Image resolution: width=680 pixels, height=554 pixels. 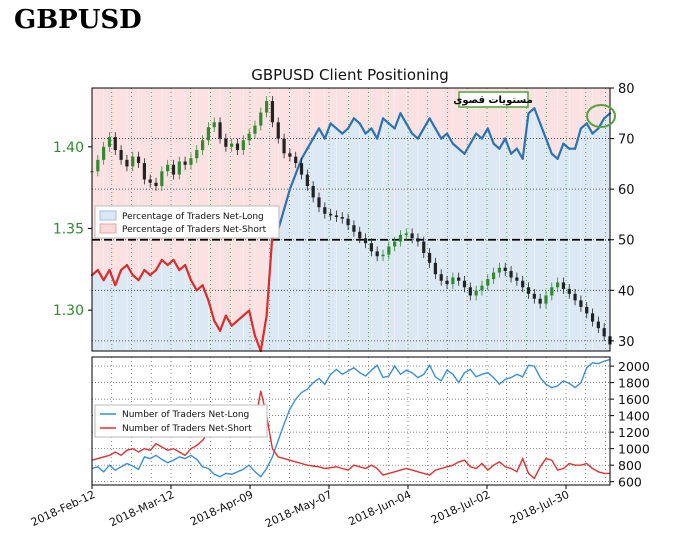 I want to click on price-axis-tick-label: 1.35, so click(x=68, y=229).